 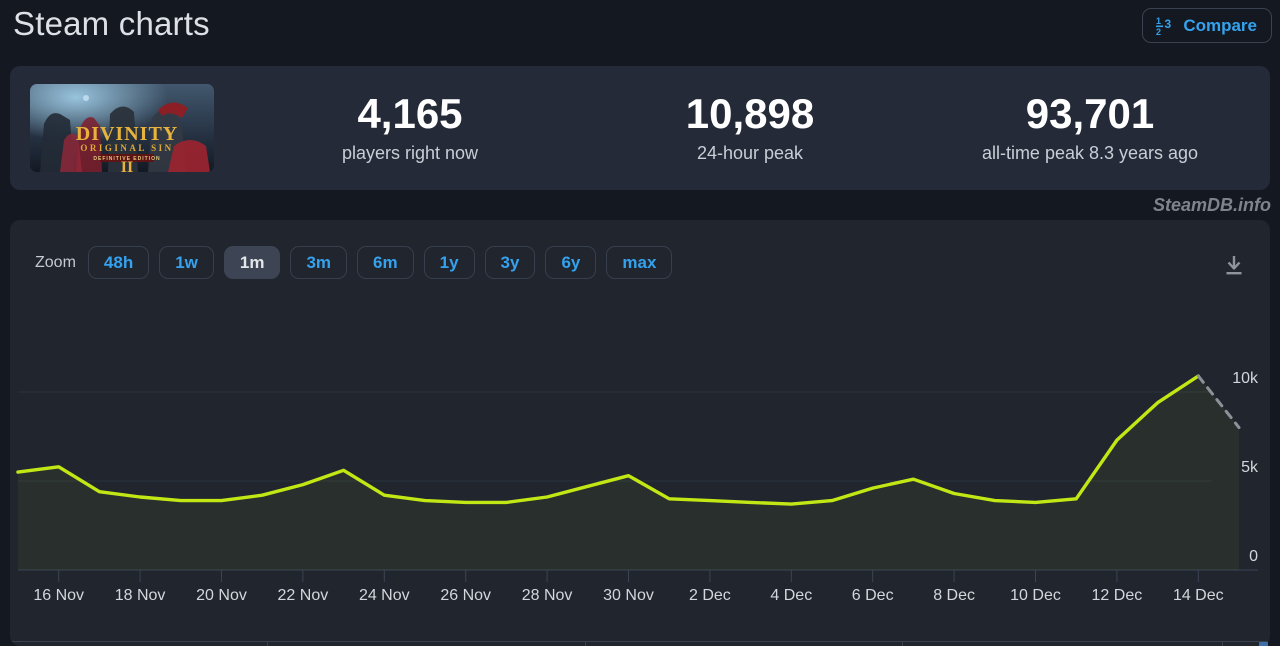 I want to click on steamdb-watermark: SteamDB.info, so click(x=1211, y=205).